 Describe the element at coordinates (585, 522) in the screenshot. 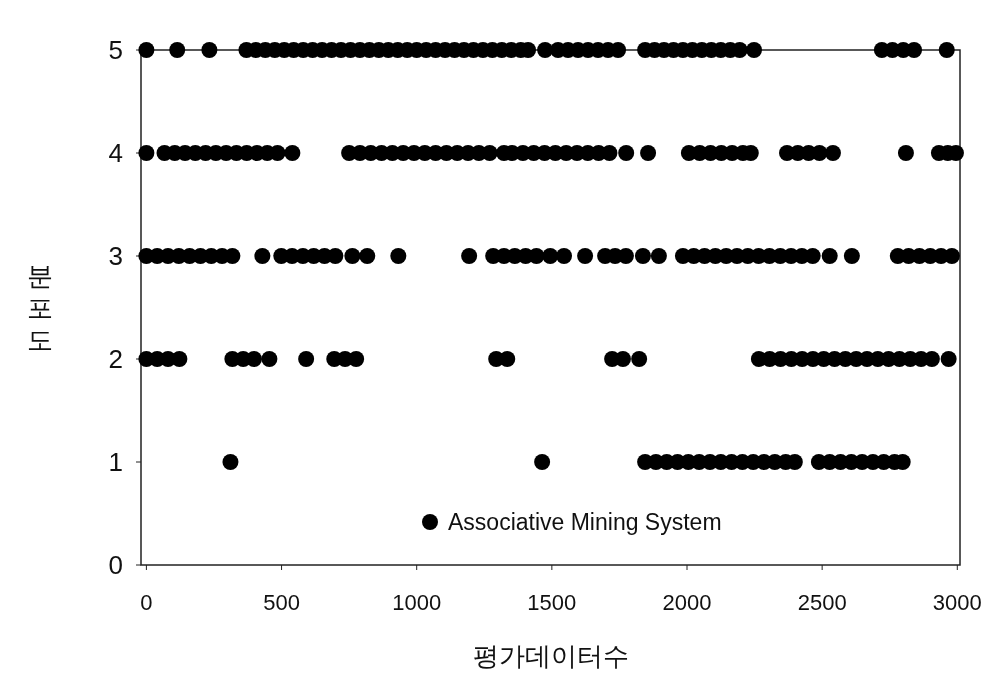

I see `legend-label: Associative Mining System` at that location.